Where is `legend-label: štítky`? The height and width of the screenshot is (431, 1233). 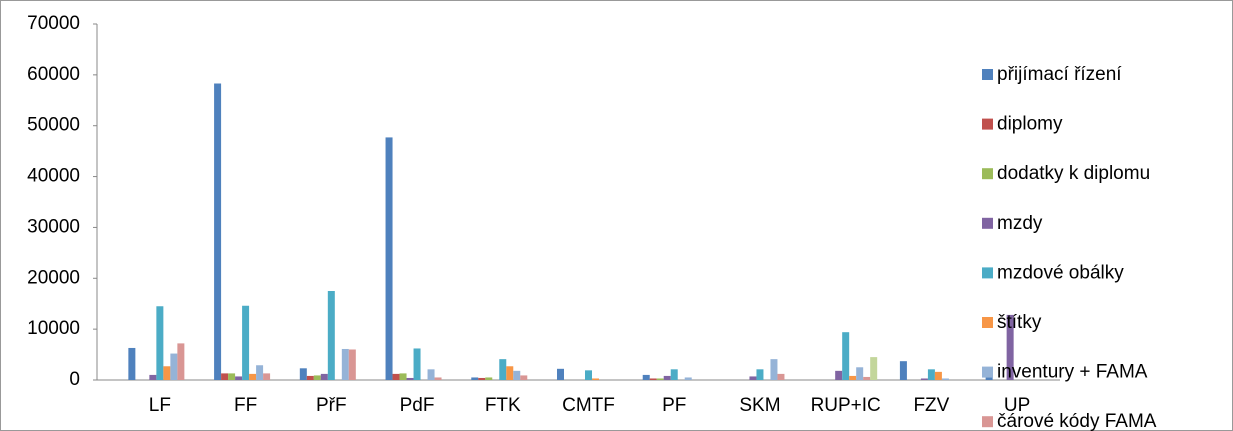 legend-label: štítky is located at coordinates (1019, 322).